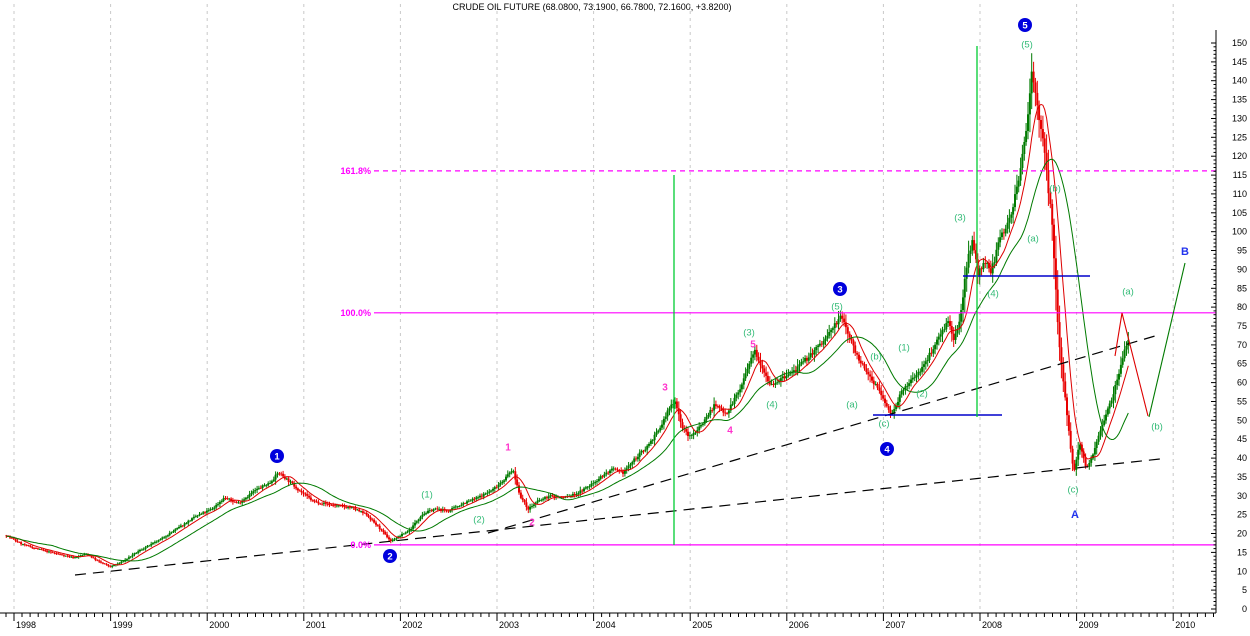 The height and width of the screenshot is (636, 1250). Describe the element at coordinates (1242, 269) in the screenshot. I see `price-label-90: 90` at that location.